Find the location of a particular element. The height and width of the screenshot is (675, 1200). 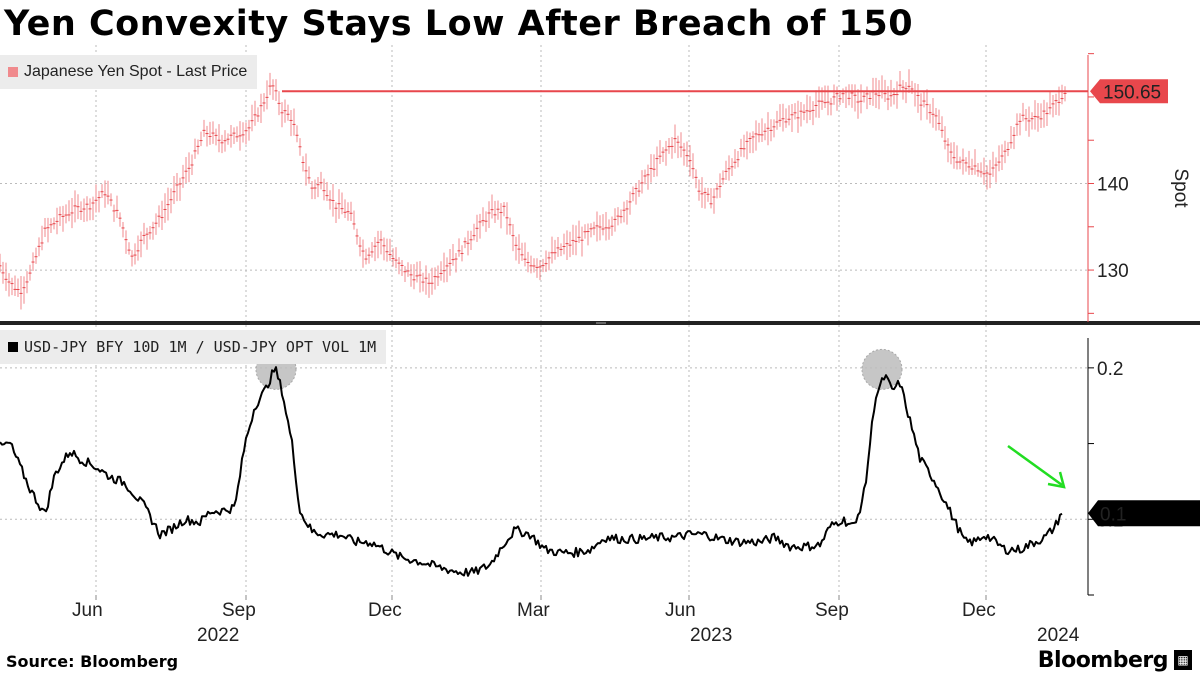

spot-tick-label: 140 is located at coordinates (1113, 185).